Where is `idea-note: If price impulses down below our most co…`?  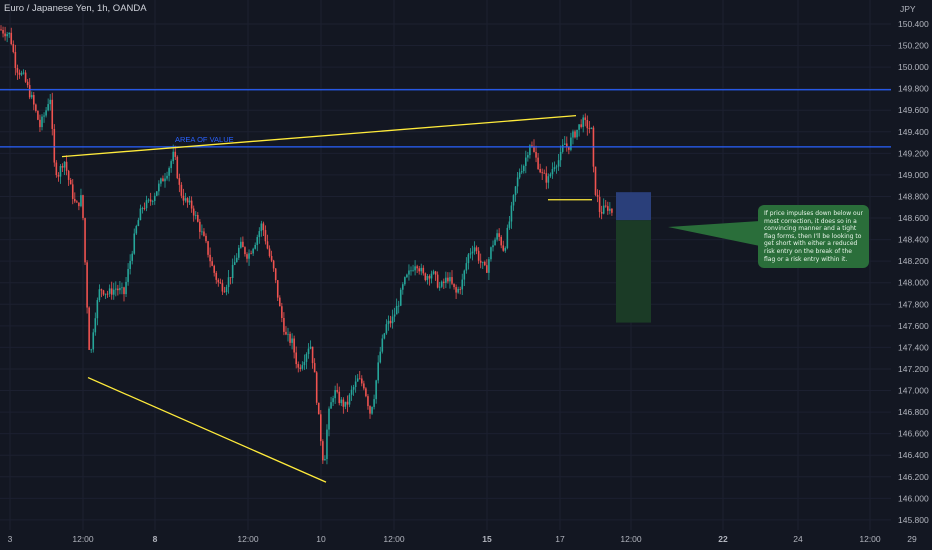
idea-note: If price impulses down below our most co… is located at coordinates (813, 236).